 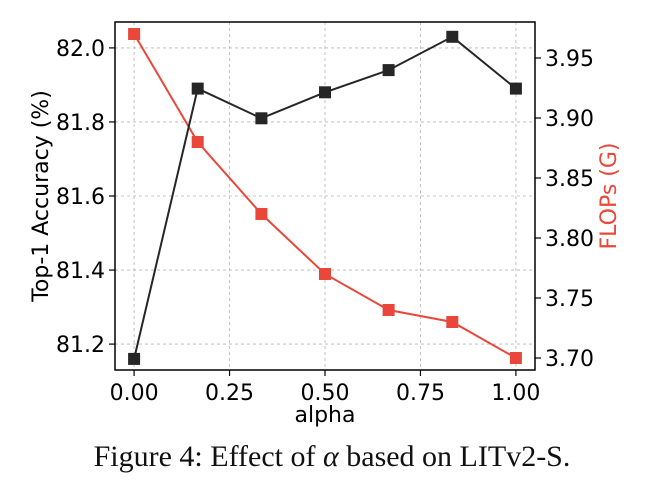 What do you see at coordinates (569, 119) in the screenshot?
I see `right-tick-label: 3.90` at bounding box center [569, 119].